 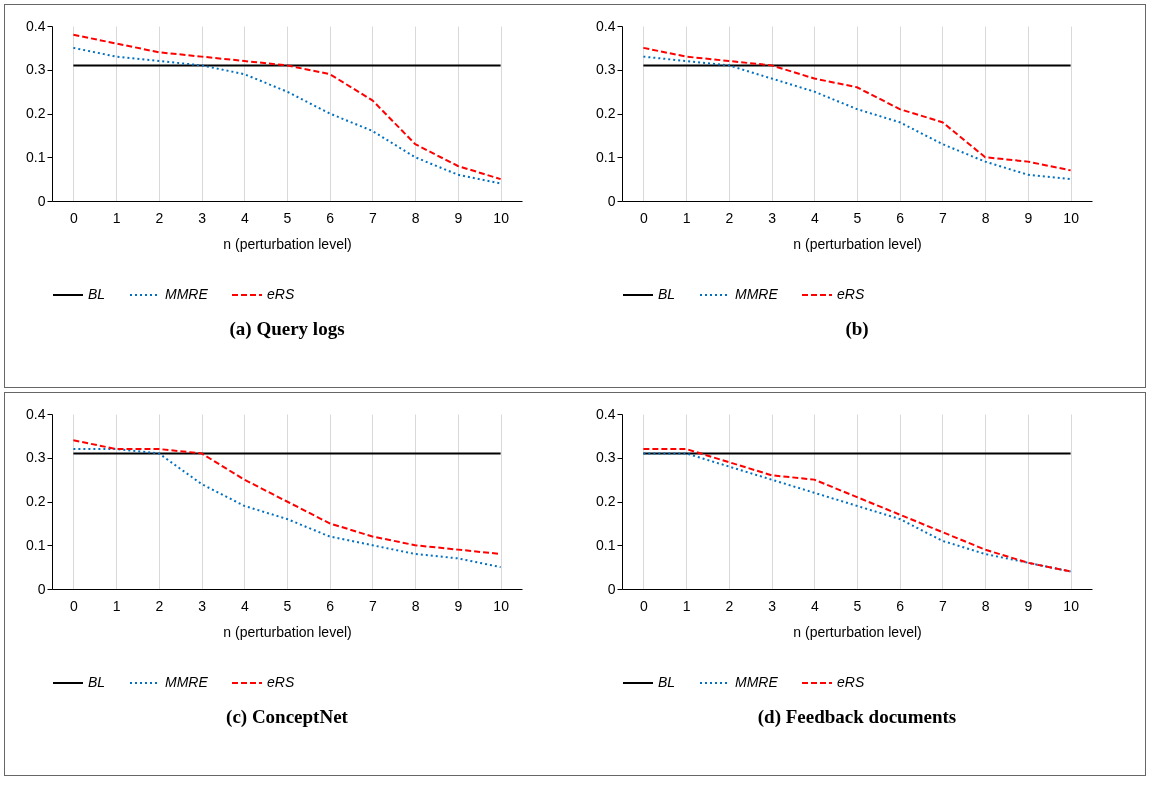 What do you see at coordinates (287, 717) in the screenshot?
I see `text: (c) ConceptNet` at bounding box center [287, 717].